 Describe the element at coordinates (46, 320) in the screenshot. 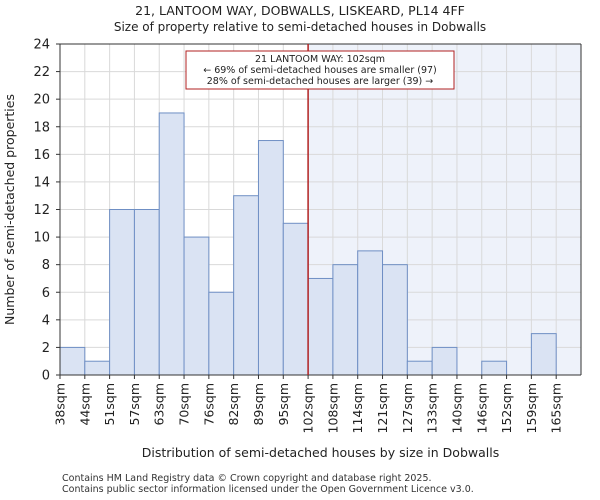

I see `y-tick-label: 4` at that location.